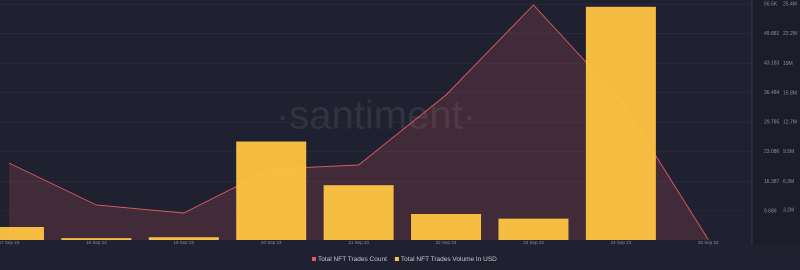  What do you see at coordinates (96, 242) in the screenshot?
I see `x-tick-label: 18 Sep 23` at bounding box center [96, 242].